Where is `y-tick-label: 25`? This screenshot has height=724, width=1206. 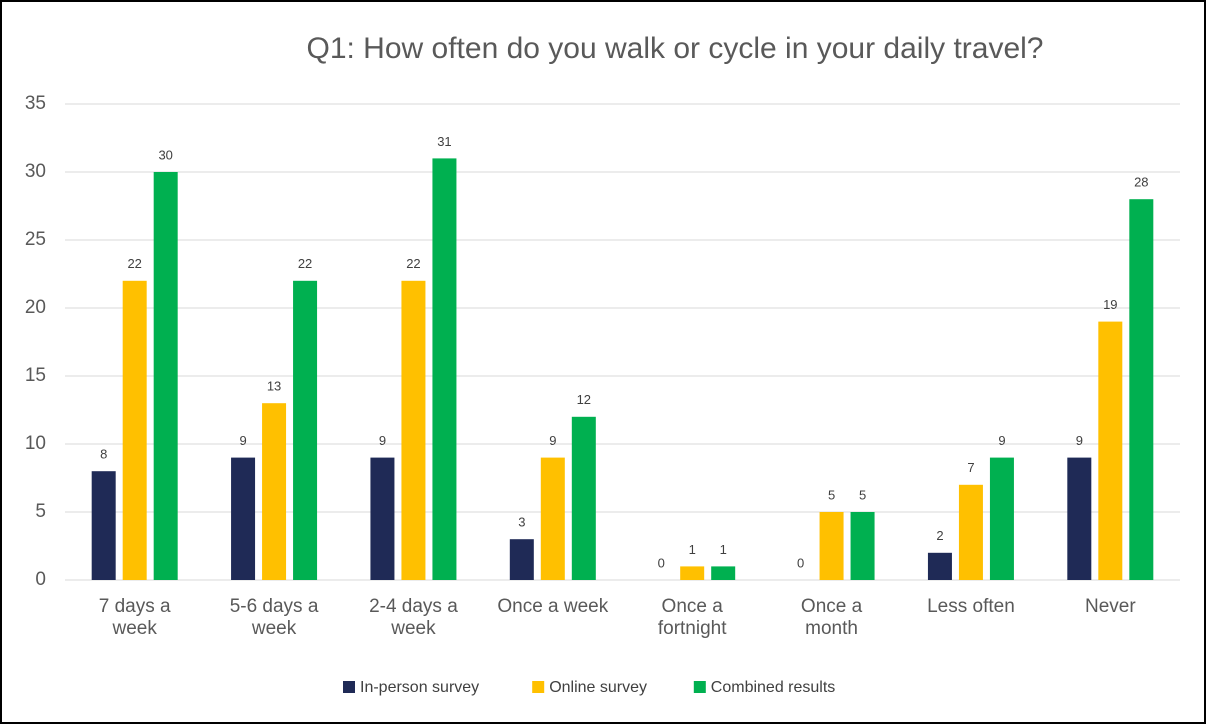 y-tick-label: 25 is located at coordinates (35, 239).